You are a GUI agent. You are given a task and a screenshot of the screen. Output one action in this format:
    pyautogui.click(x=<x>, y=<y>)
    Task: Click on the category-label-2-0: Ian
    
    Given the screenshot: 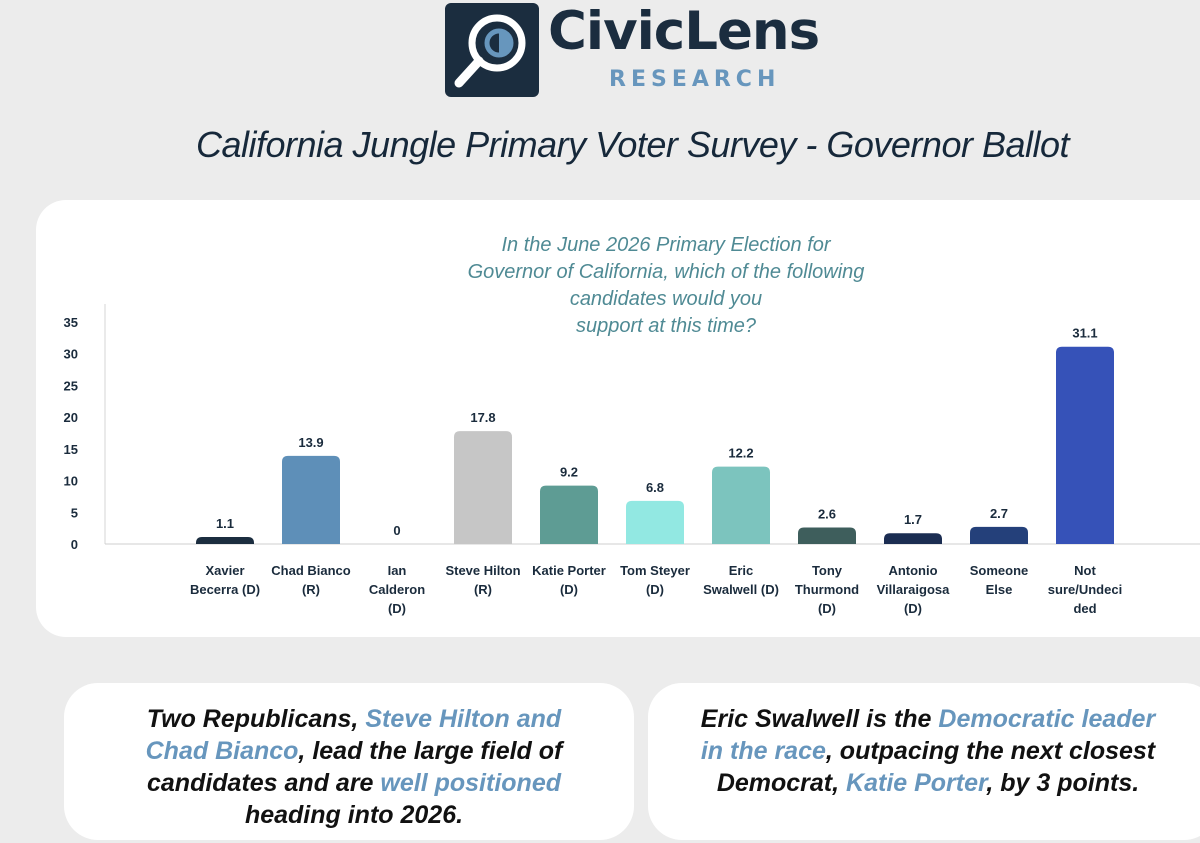 What is the action you would take?
    pyautogui.click(x=397, y=570)
    